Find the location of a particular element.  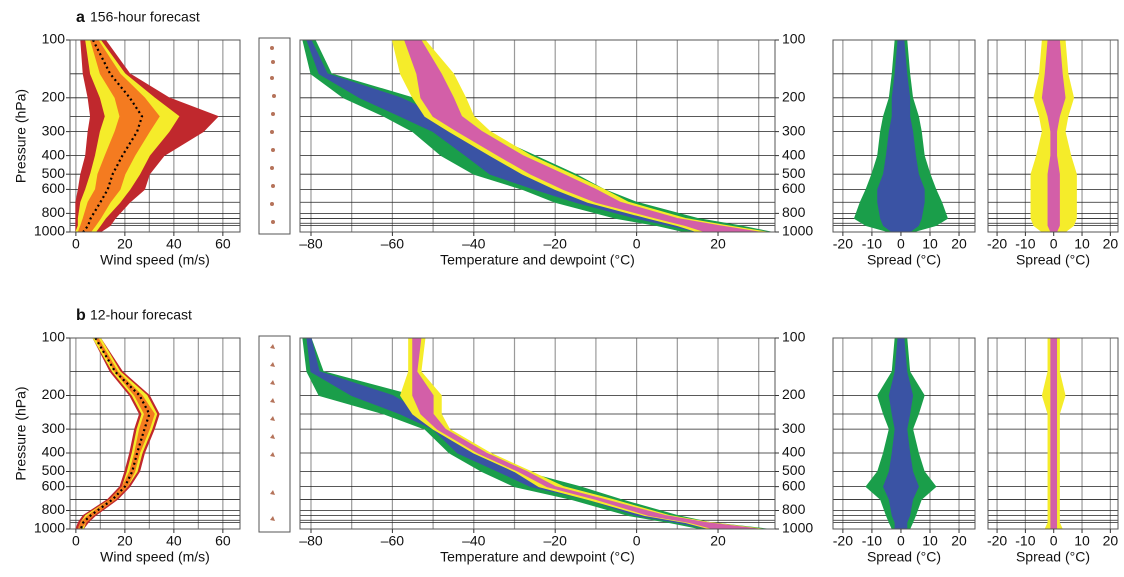

panel-label: b is located at coordinates (81, 315).